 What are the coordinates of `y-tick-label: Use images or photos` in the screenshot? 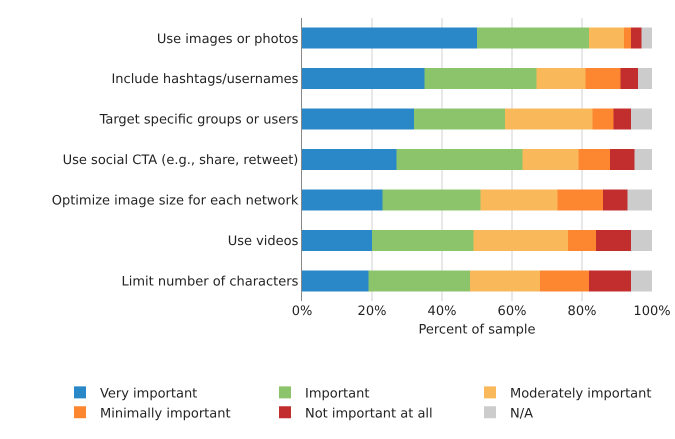 It's located at (227, 39).